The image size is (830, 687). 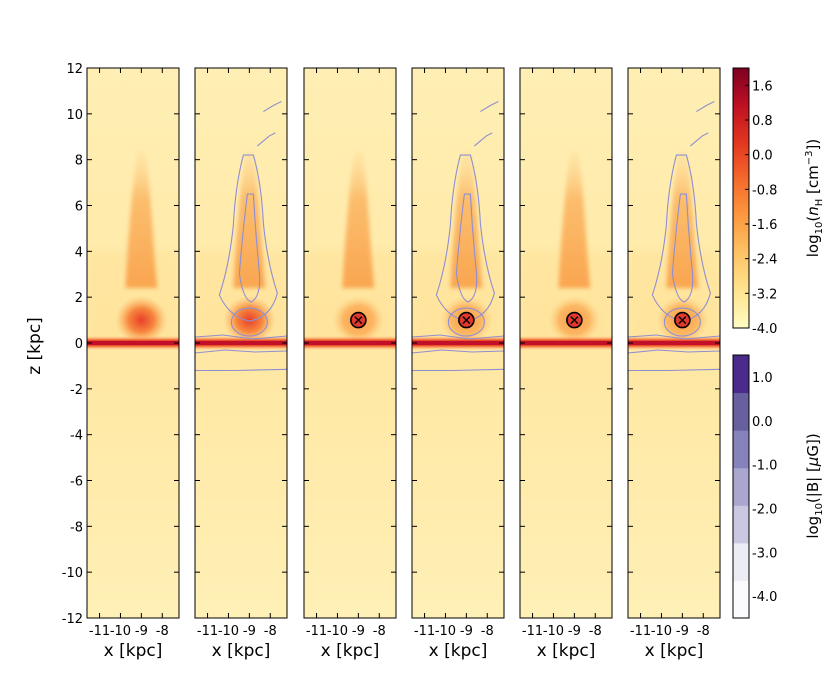 What do you see at coordinates (79, 298) in the screenshot?
I see `y-tick-label: 2` at bounding box center [79, 298].